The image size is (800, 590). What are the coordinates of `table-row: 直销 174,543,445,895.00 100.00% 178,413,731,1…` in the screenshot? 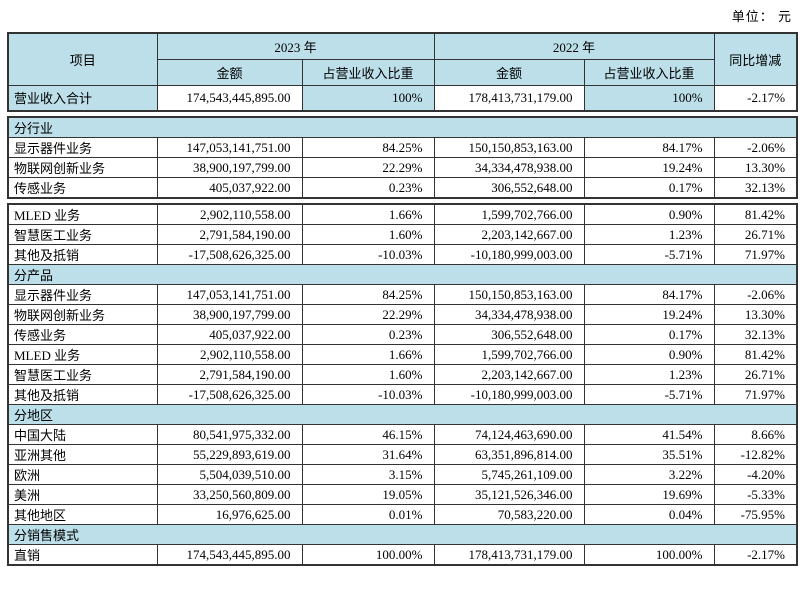 It's located at (402, 555).